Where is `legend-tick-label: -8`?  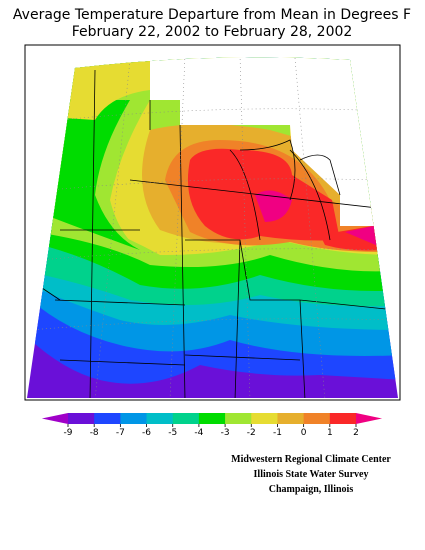 legend-tick-label: -8 is located at coordinates (94, 433).